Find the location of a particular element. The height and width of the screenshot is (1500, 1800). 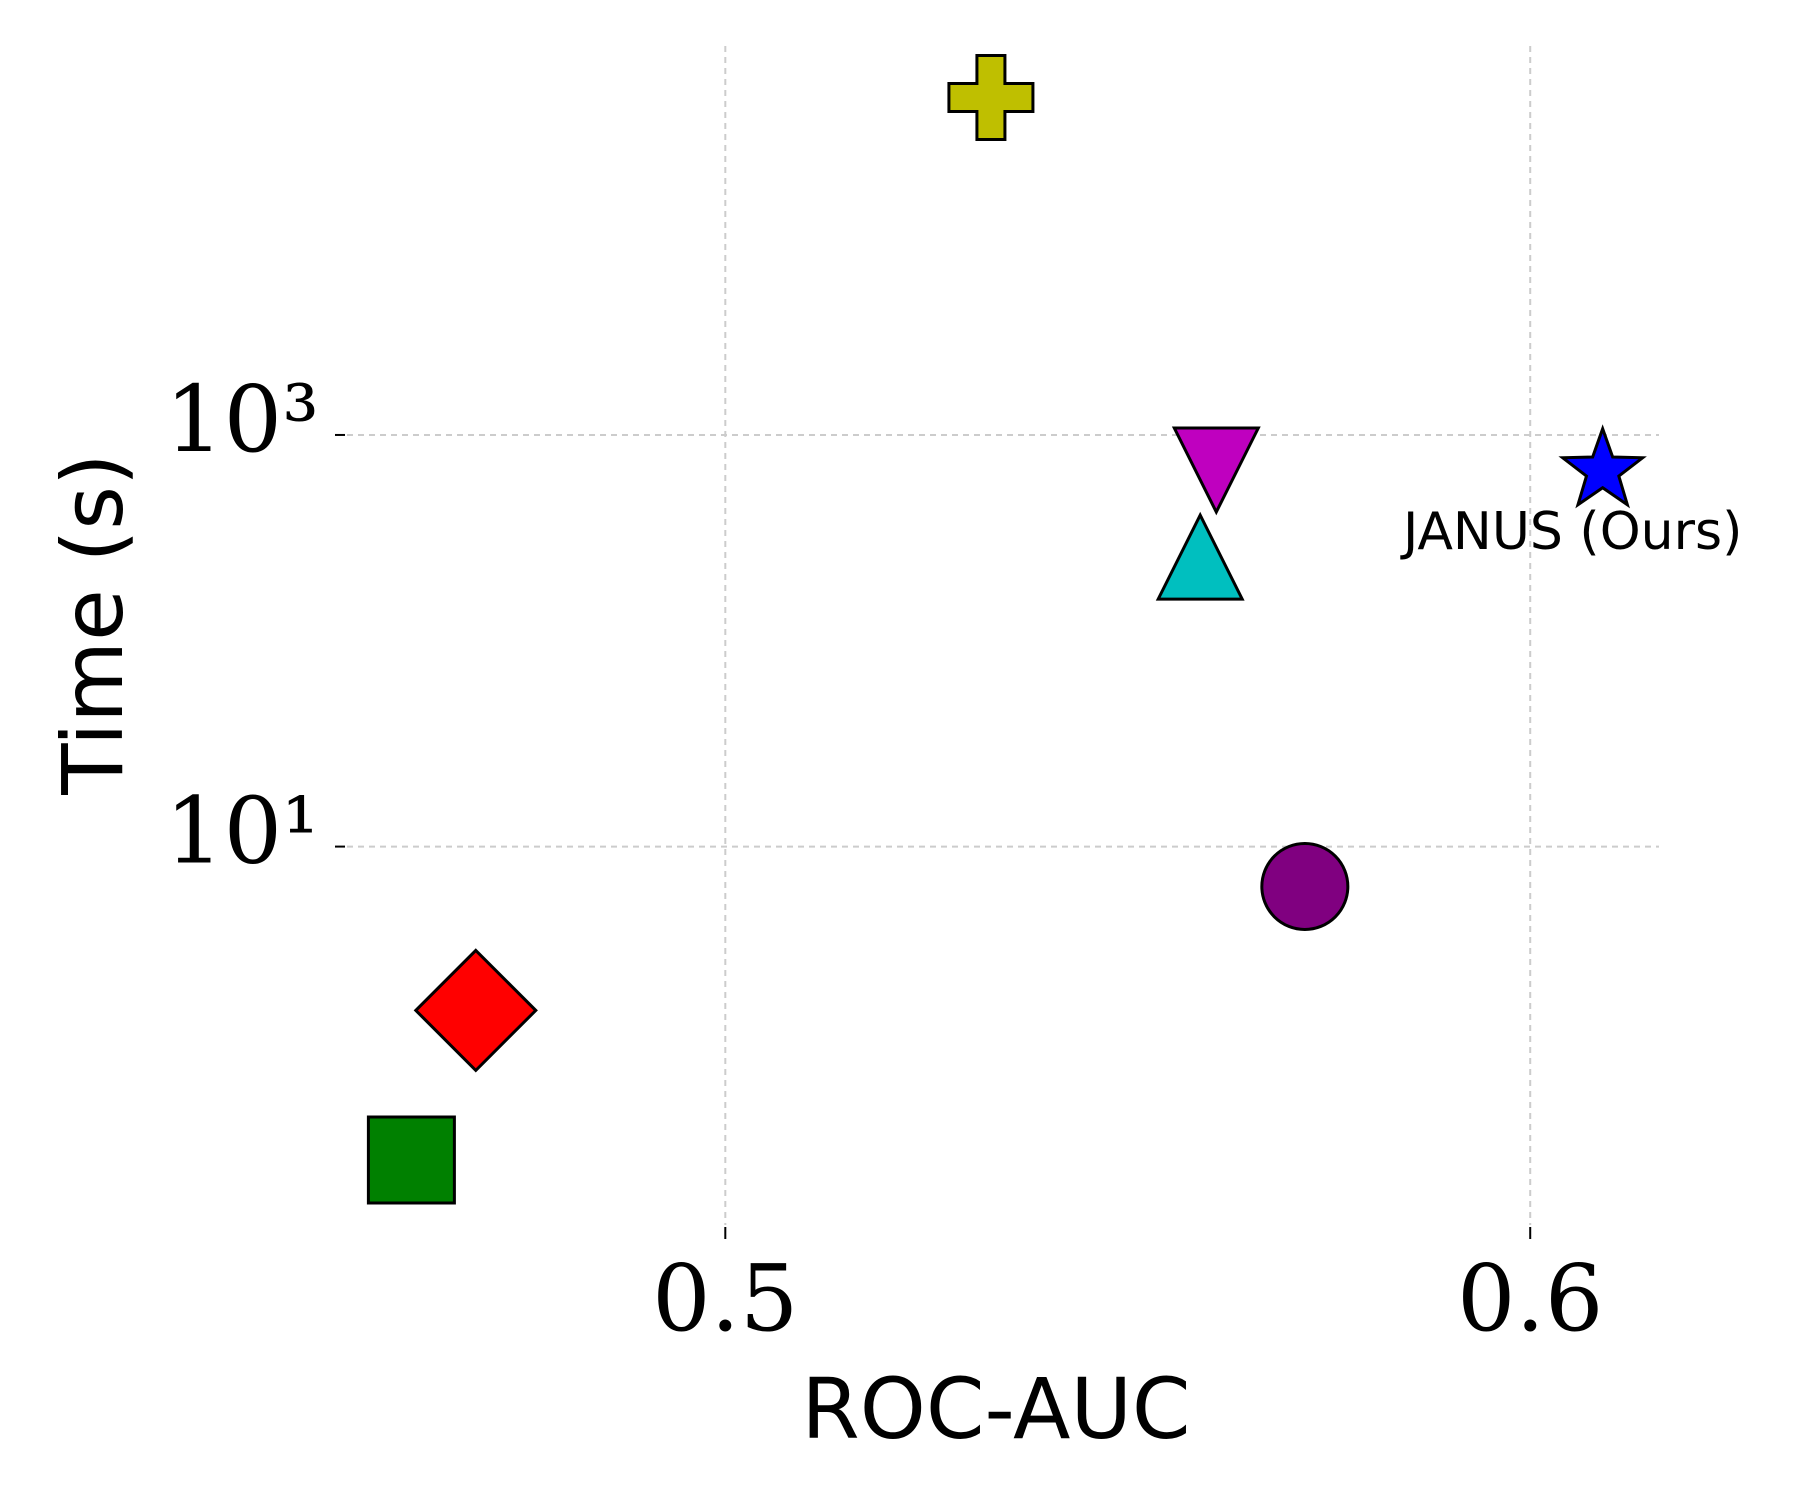

x-tick-label: 0.6 is located at coordinates (1530, 1298).